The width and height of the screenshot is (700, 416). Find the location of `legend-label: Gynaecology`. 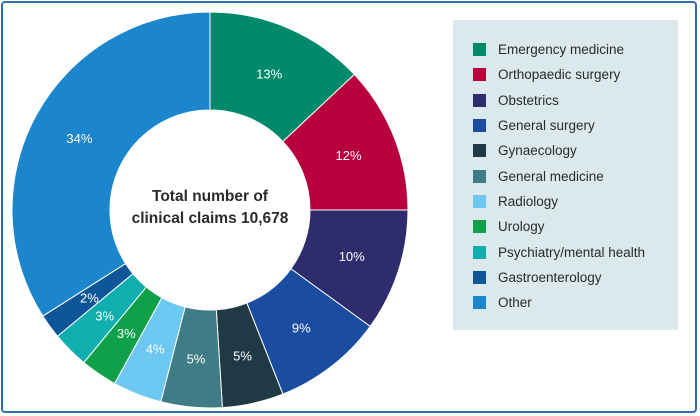

legend-label: Gynaecology is located at coordinates (537, 151).